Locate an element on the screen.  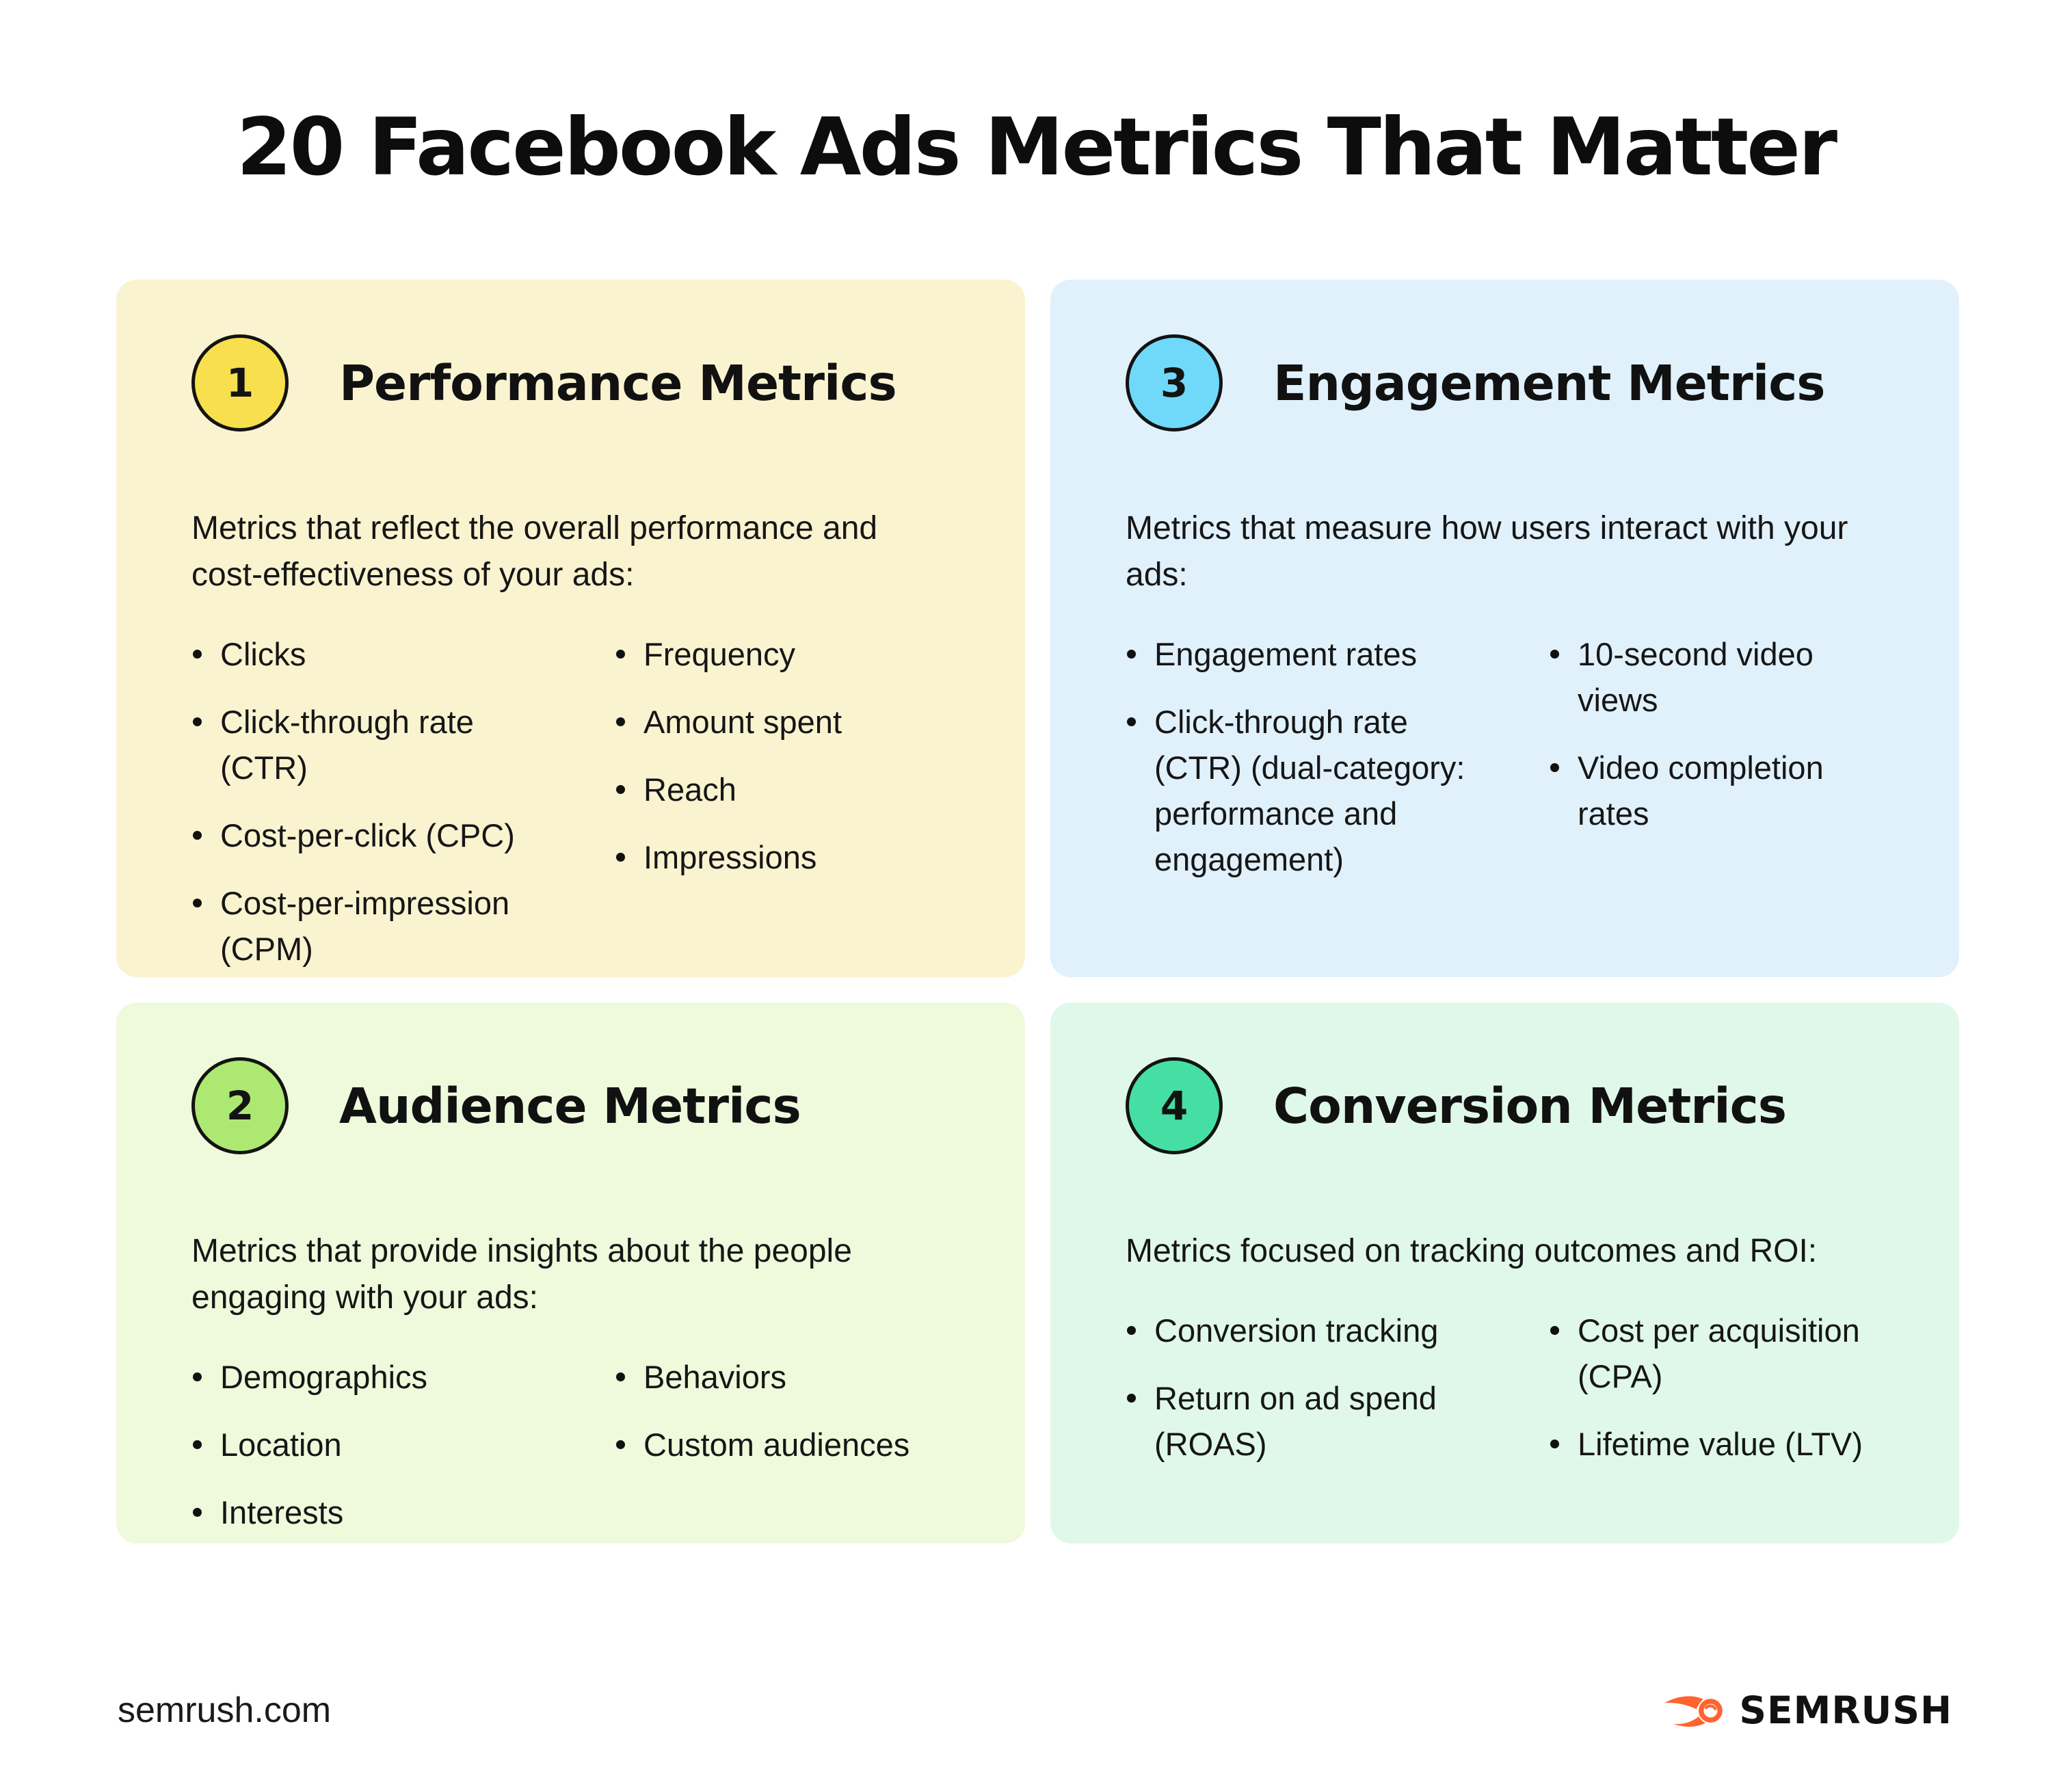
list-item: Engagement rates is located at coordinates (1310, 654).